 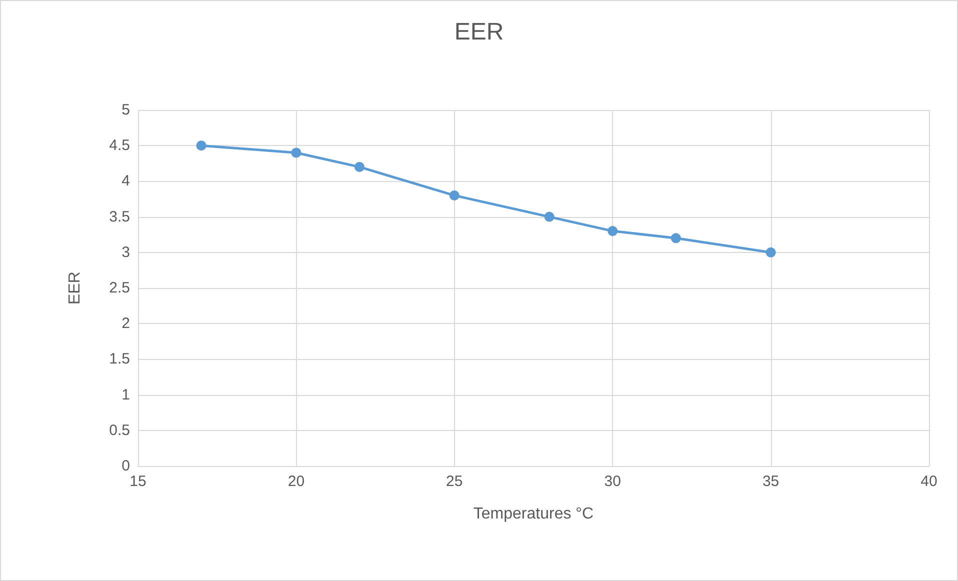 What do you see at coordinates (126, 110) in the screenshot?
I see `y-tick-label: 5` at bounding box center [126, 110].